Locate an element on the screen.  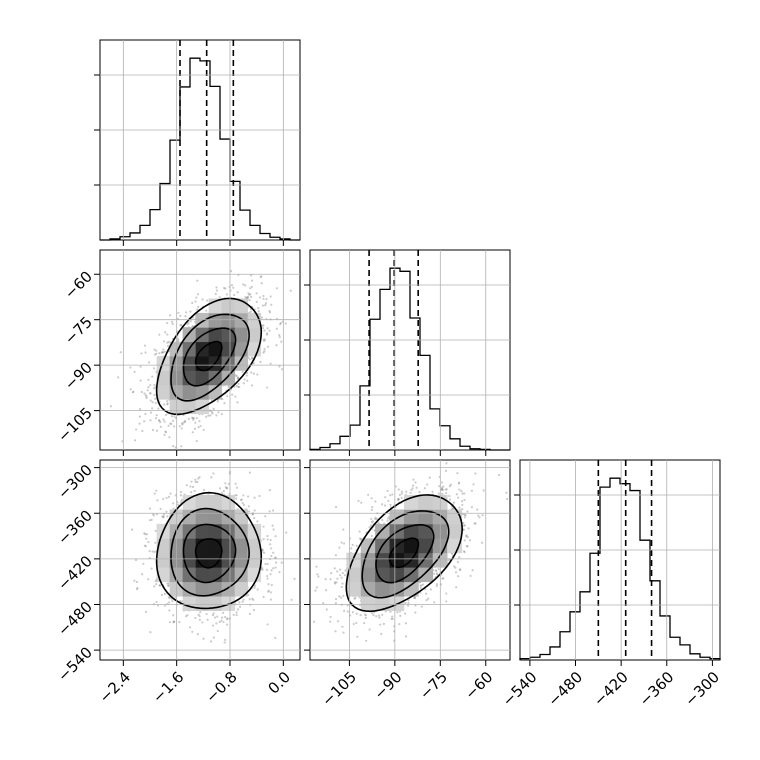
y-tick-label: −480 is located at coordinates (75, 619).